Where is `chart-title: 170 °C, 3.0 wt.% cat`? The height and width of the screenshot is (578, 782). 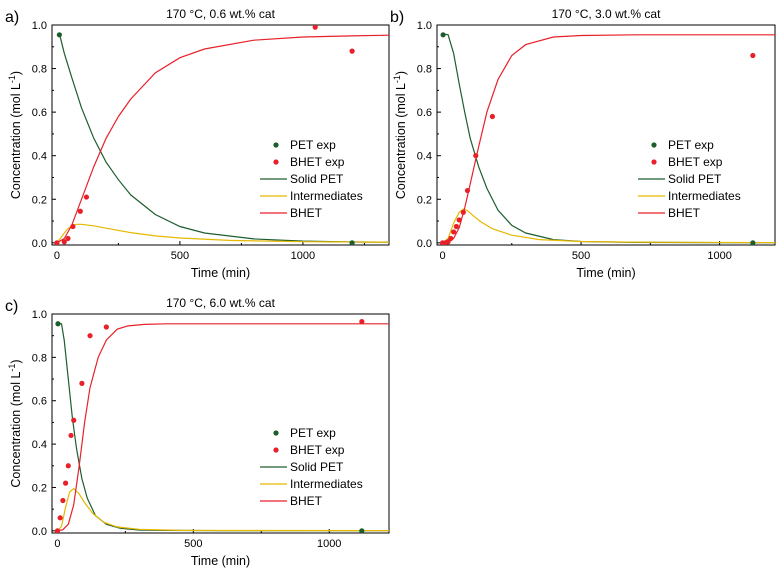
chart-title: 170 °C, 3.0 wt.% cat is located at coordinates (607, 14).